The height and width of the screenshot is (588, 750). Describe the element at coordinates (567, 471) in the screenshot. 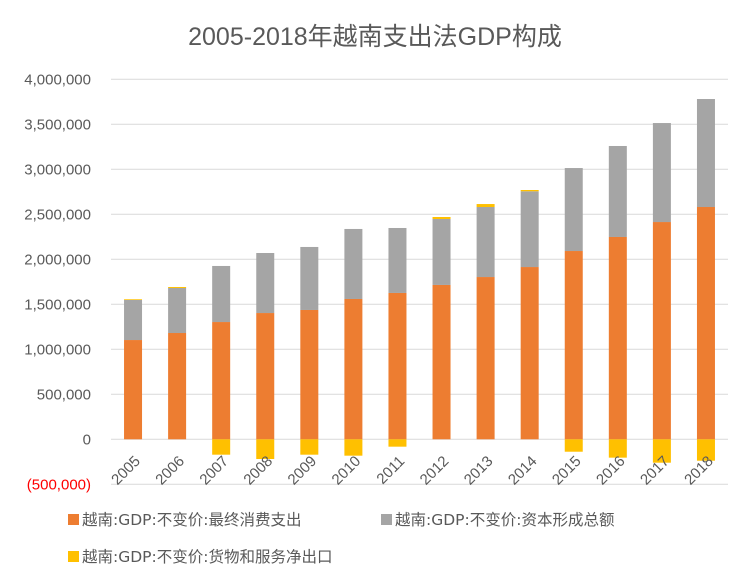

I see `x-tick-label: 2015` at that location.